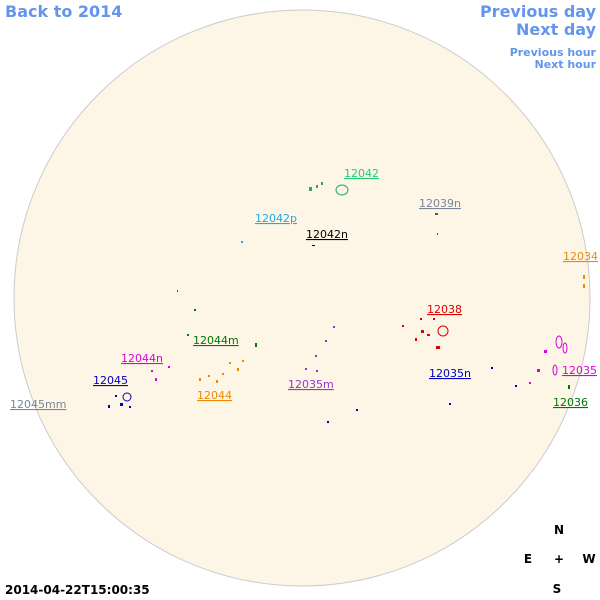 Image resolution: width=600 pixels, height=600 pixels. I want to click on region-label: 12042, so click(361, 173).